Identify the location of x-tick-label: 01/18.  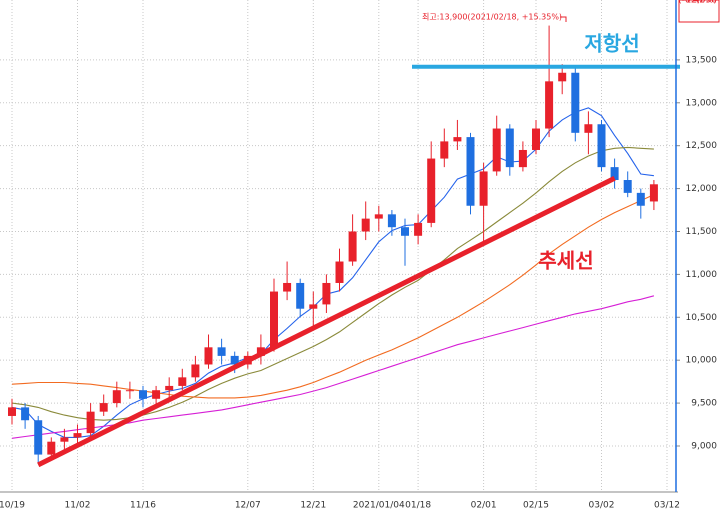
(418, 506).